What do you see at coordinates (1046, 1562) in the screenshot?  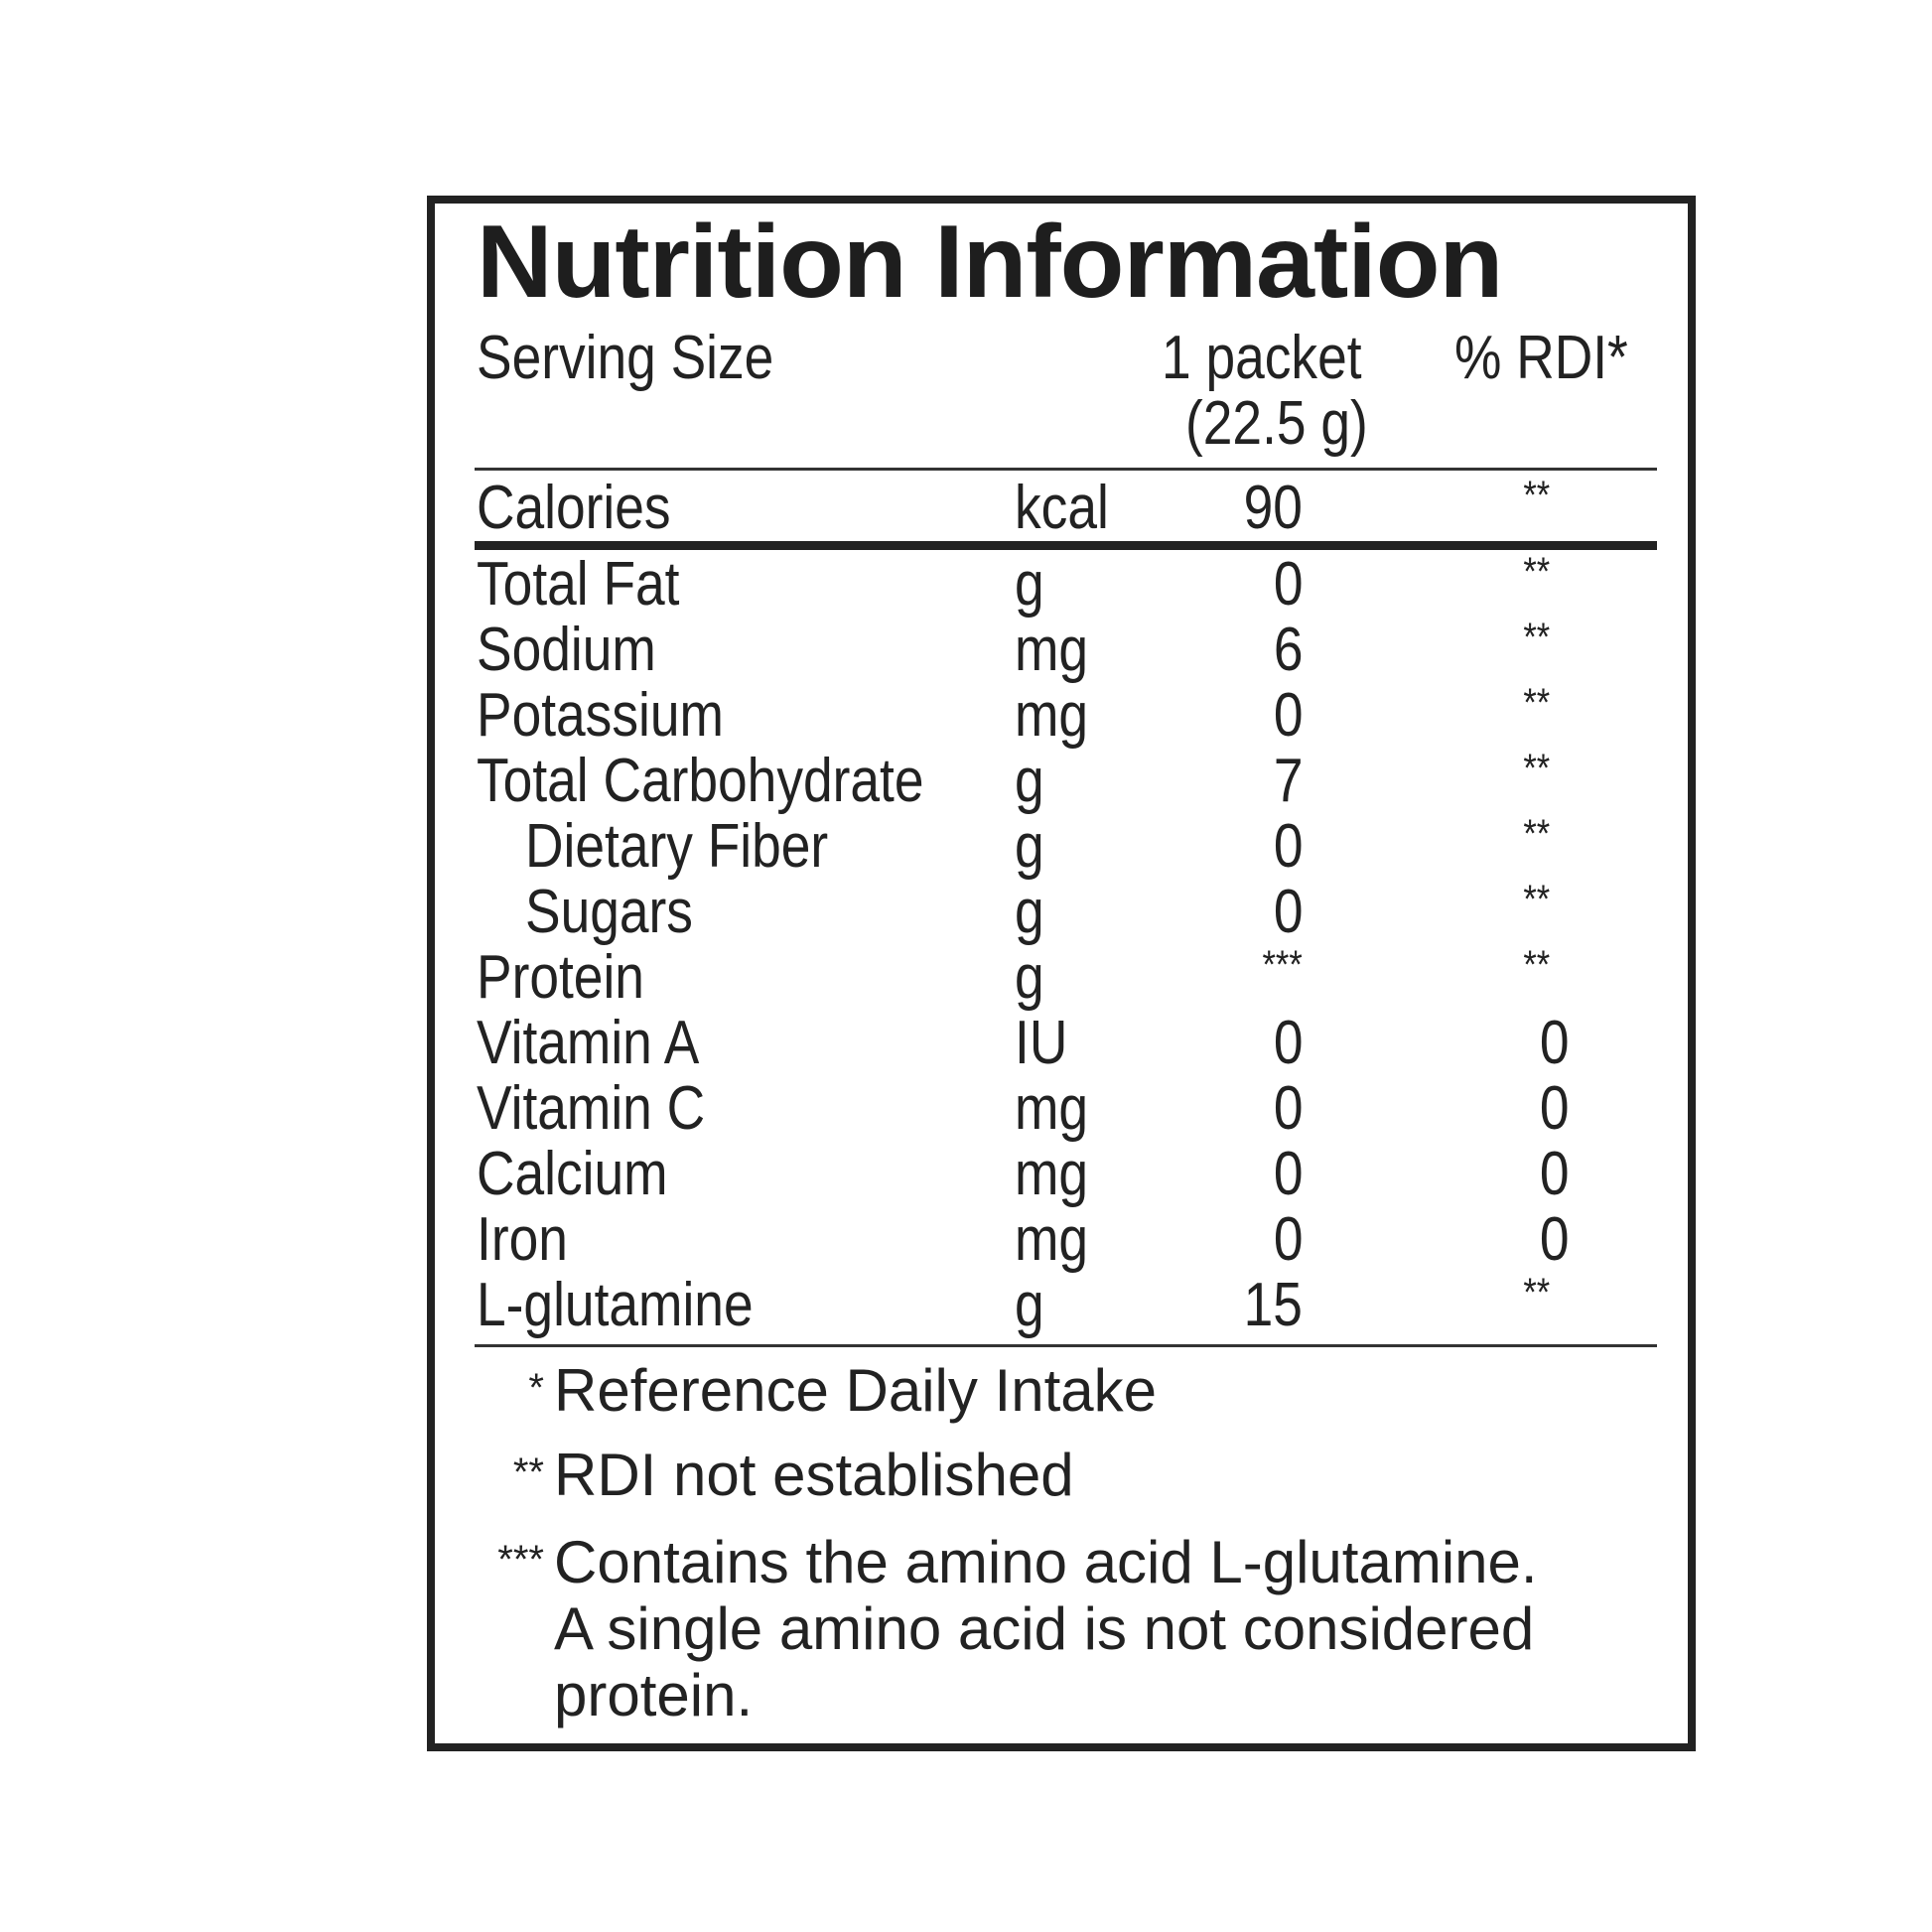 I see `footnote-text: Contains the amino acid L-glutamine.` at bounding box center [1046, 1562].